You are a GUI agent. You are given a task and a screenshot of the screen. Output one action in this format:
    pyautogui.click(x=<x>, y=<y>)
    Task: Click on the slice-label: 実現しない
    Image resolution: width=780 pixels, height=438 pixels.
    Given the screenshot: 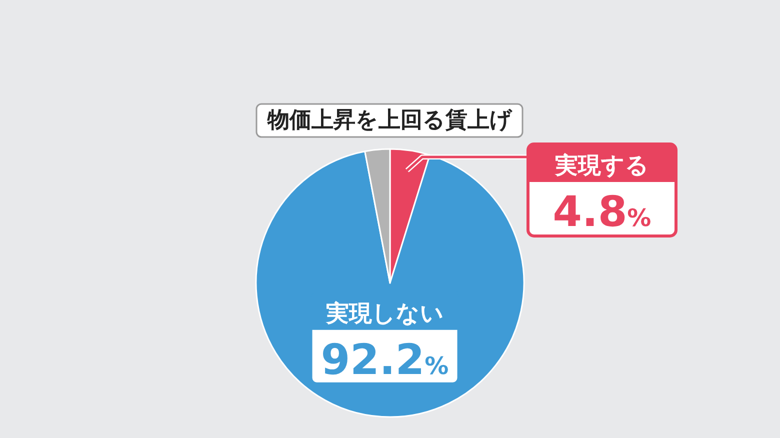 What is the action you would take?
    pyautogui.click(x=384, y=313)
    